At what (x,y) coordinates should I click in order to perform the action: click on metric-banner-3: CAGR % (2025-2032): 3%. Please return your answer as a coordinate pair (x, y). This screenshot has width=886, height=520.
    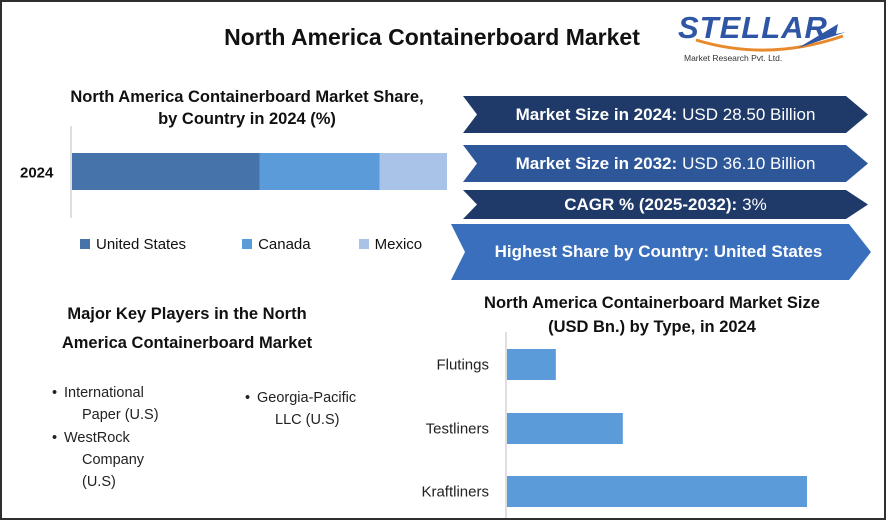
    Looking at the image, I should click on (665, 204).